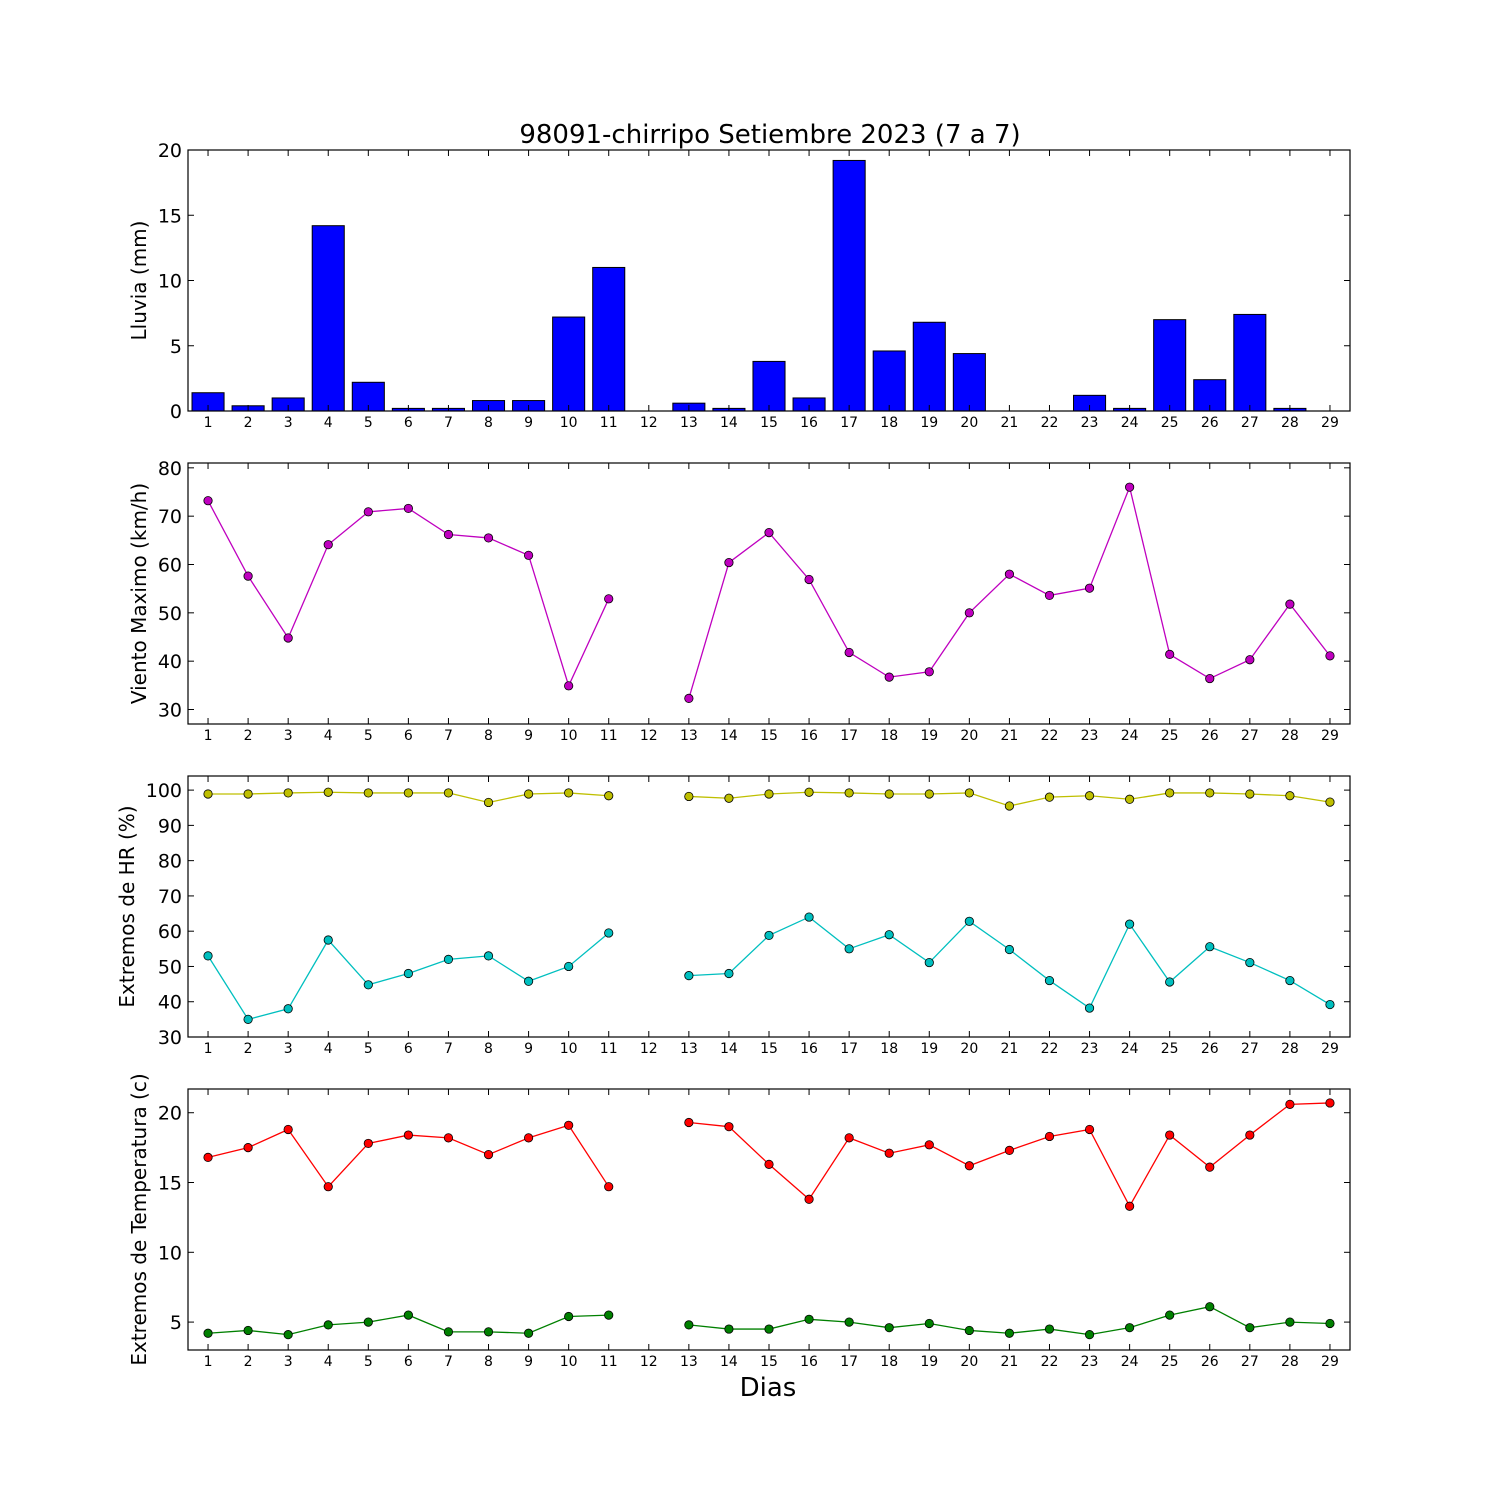 The image size is (1500, 1500). Describe the element at coordinates (328, 1049) in the screenshot. I see `humidity-xtick-label: 4` at that location.